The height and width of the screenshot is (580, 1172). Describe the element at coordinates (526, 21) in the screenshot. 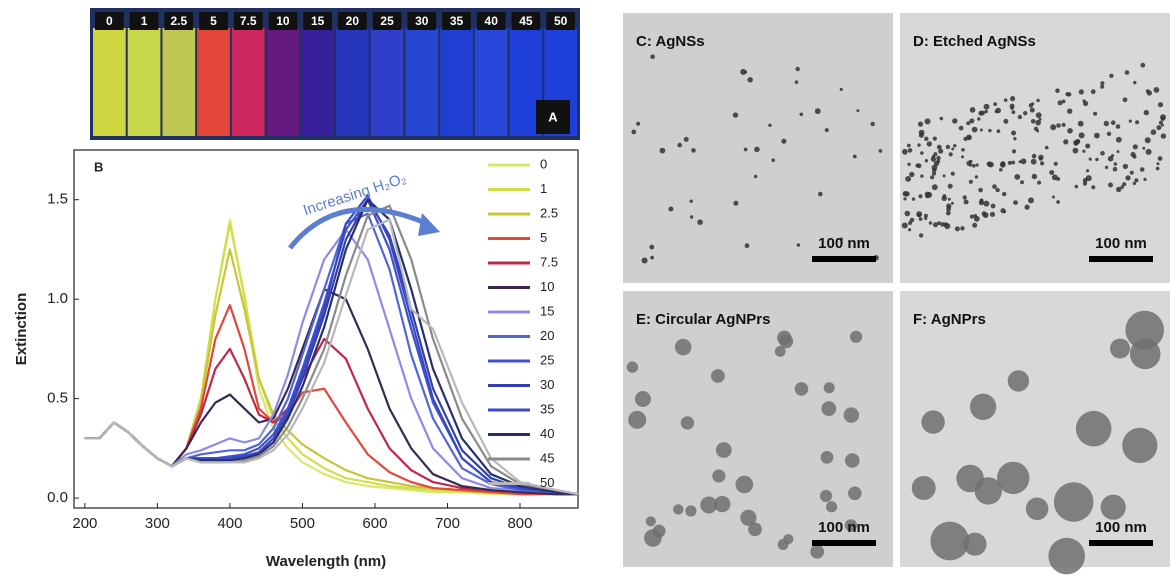

I see `vial-label: 45` at that location.